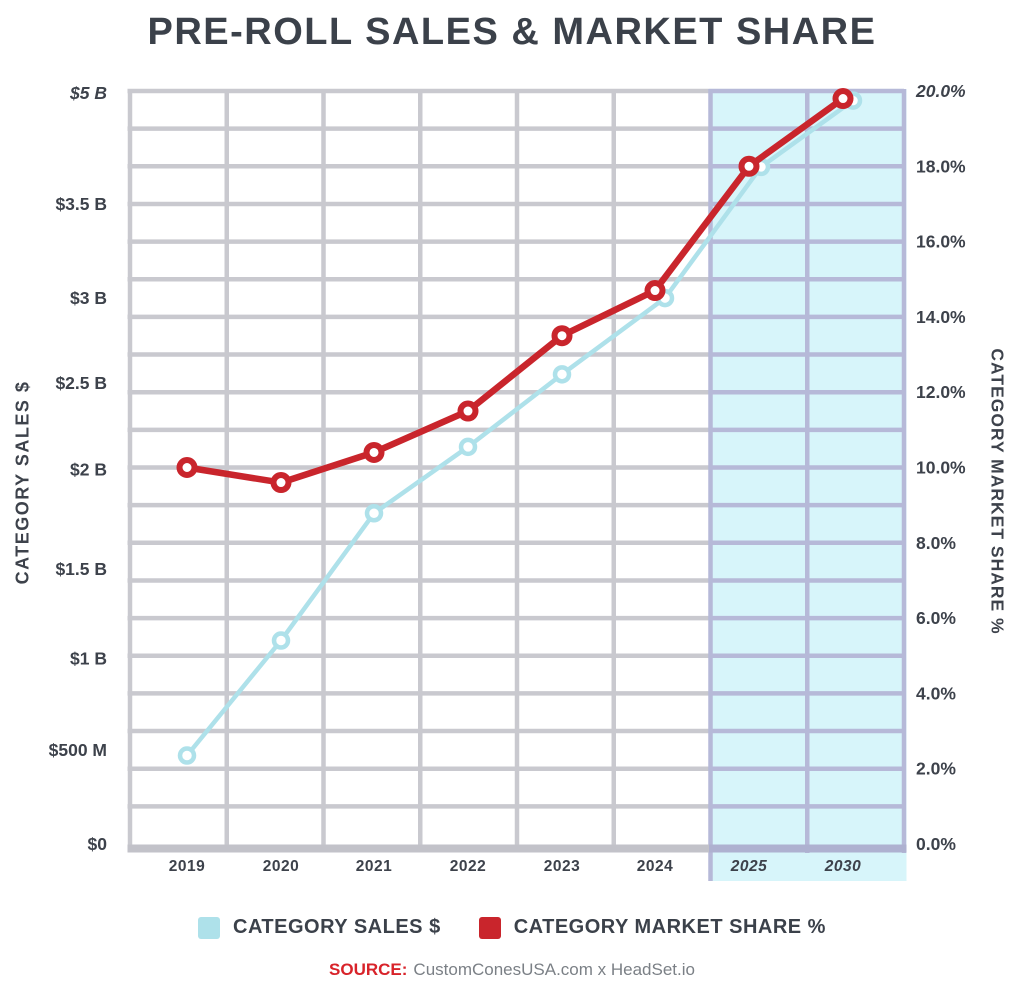  What do you see at coordinates (936, 618) in the screenshot?
I see `right-axis-tick-label: 6.0%` at bounding box center [936, 618].